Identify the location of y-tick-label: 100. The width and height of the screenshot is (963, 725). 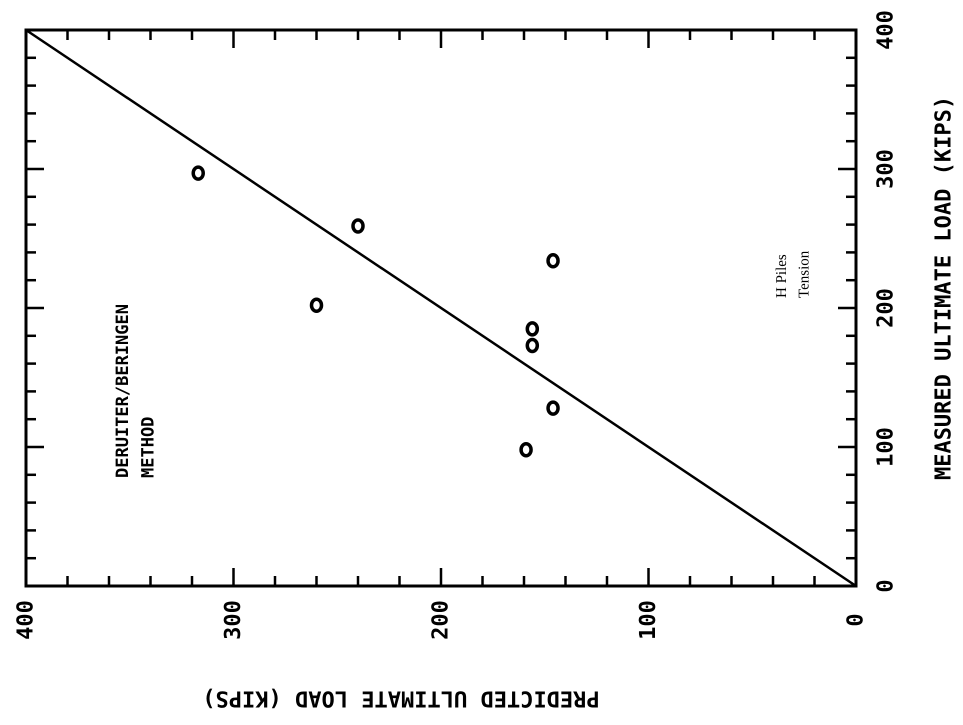
(886, 447).